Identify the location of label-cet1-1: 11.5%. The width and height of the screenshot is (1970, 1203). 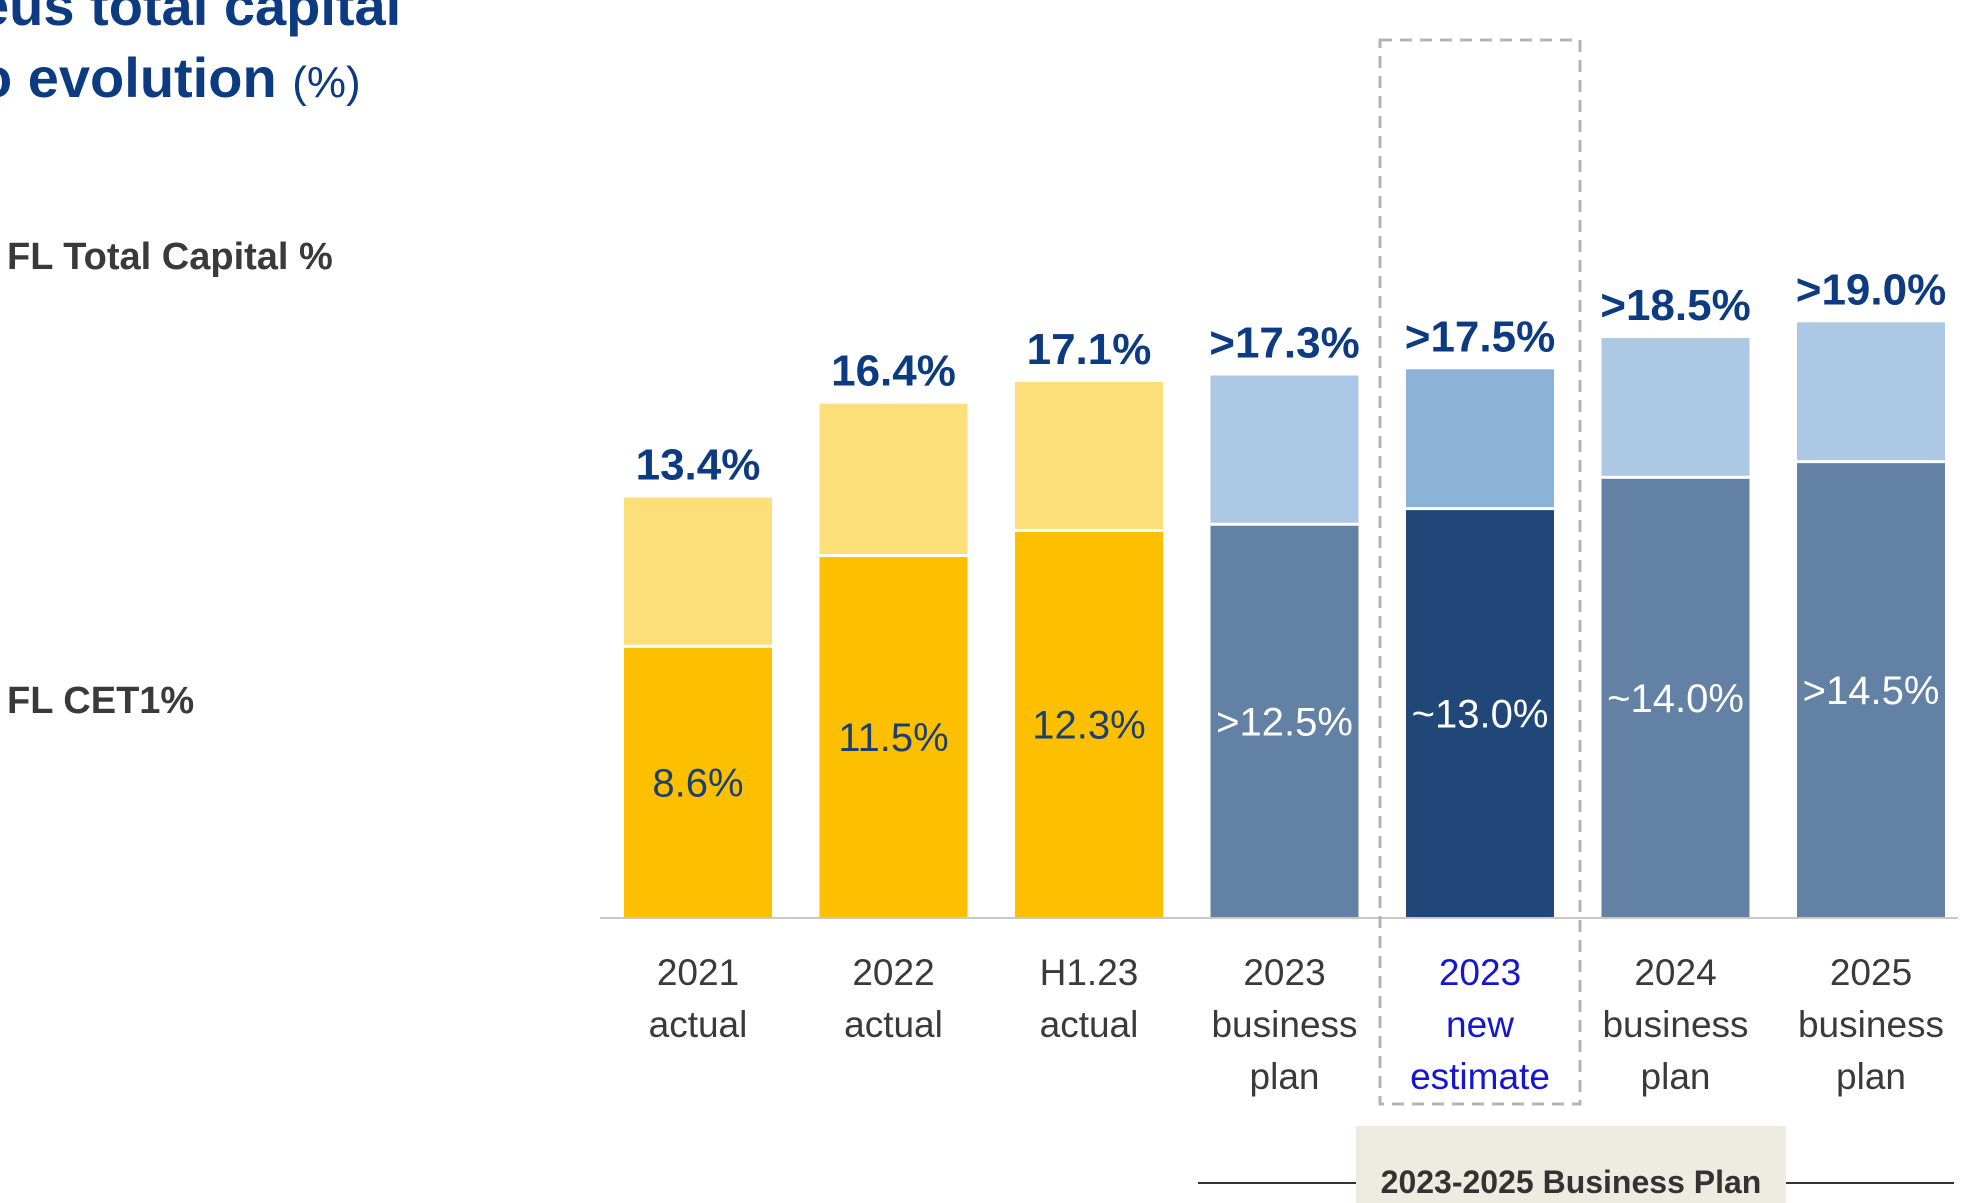
(893, 738).